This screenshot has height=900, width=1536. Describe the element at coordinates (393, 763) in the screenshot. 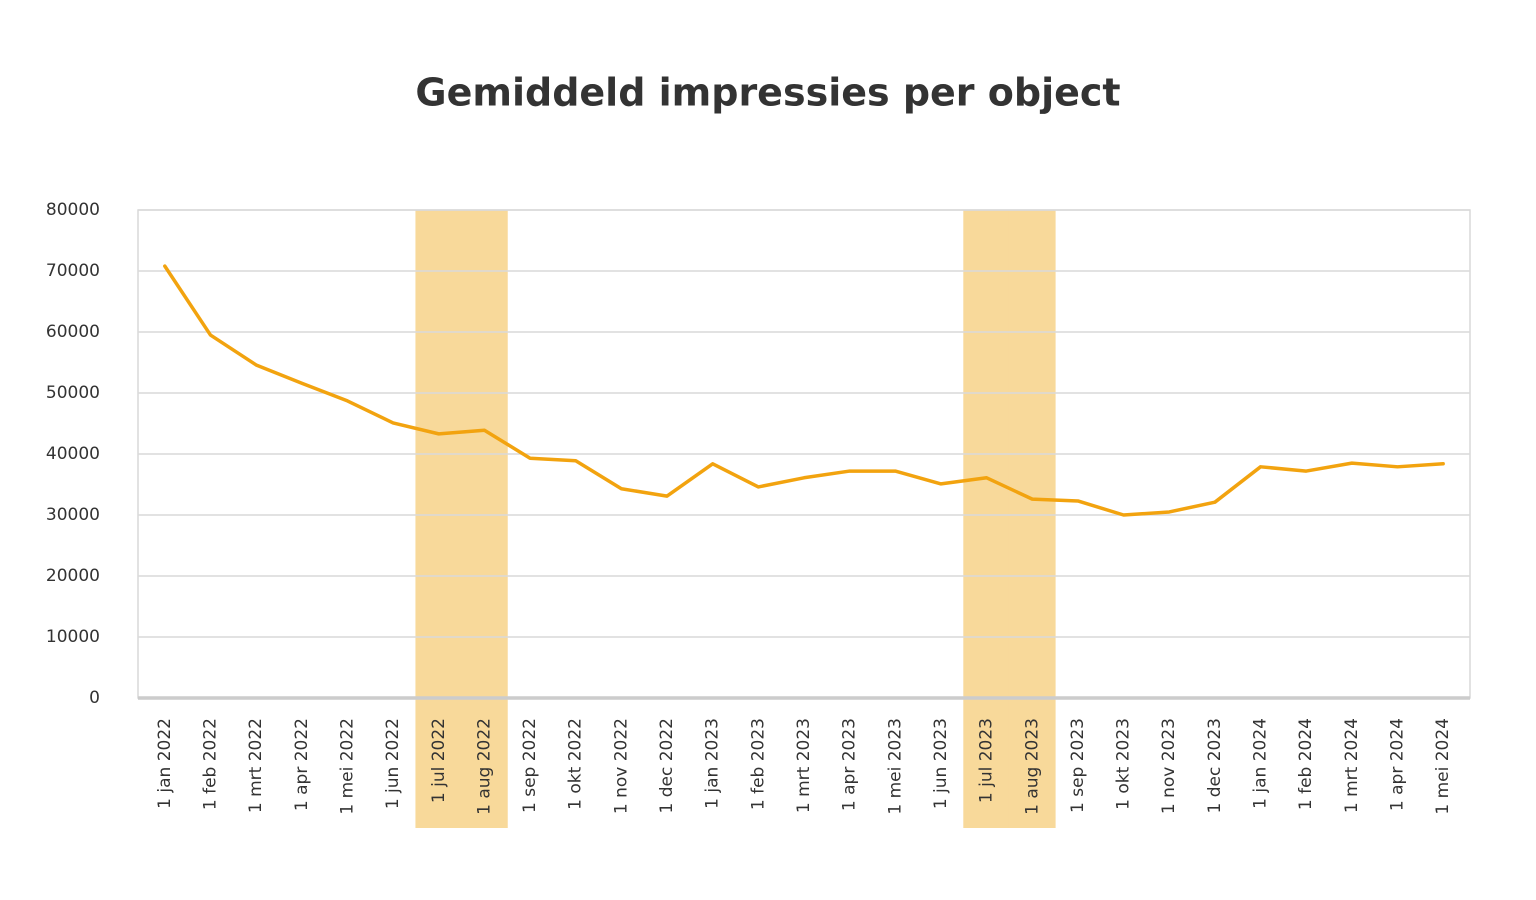

I see `x-tick-label: 1 jun 2022` at that location.